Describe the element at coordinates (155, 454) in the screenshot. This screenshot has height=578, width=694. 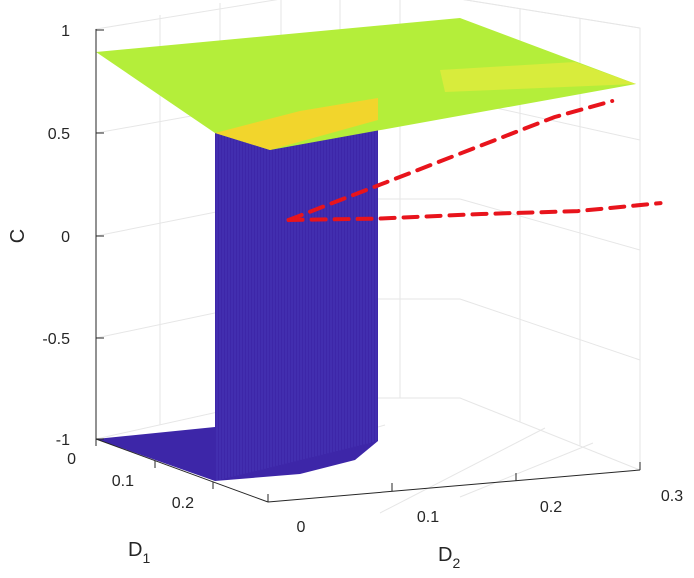
I see `lower-plateau-surface` at that location.